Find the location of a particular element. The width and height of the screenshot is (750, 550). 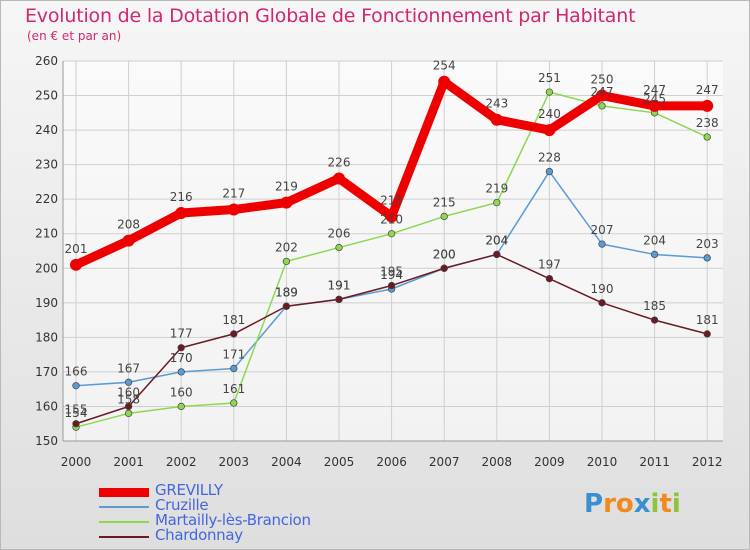

logo-letter: x is located at coordinates (642, 504).